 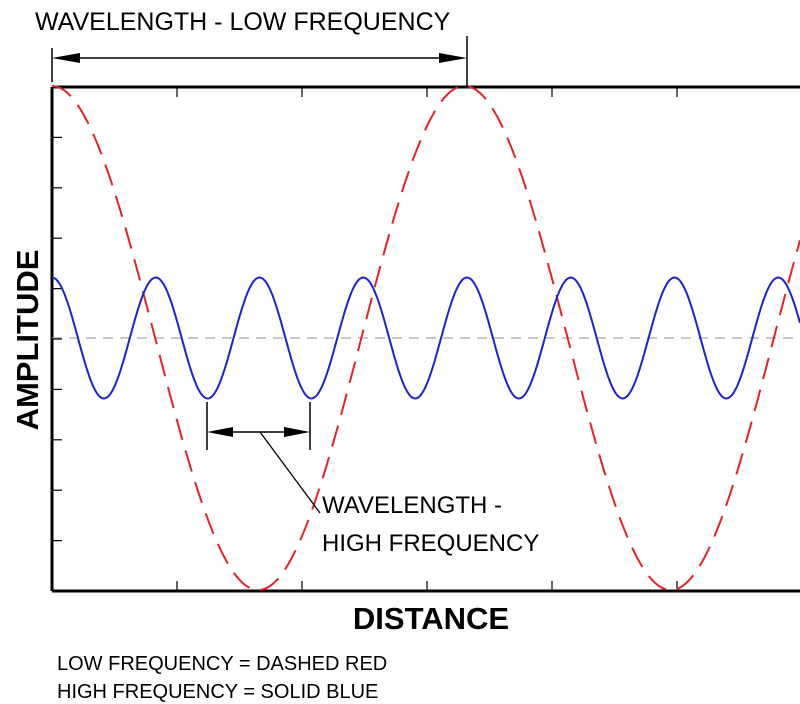 What do you see at coordinates (412, 505) in the screenshot?
I see `high-frequency-wavelength-label-line1: WAVELENGTH -` at bounding box center [412, 505].